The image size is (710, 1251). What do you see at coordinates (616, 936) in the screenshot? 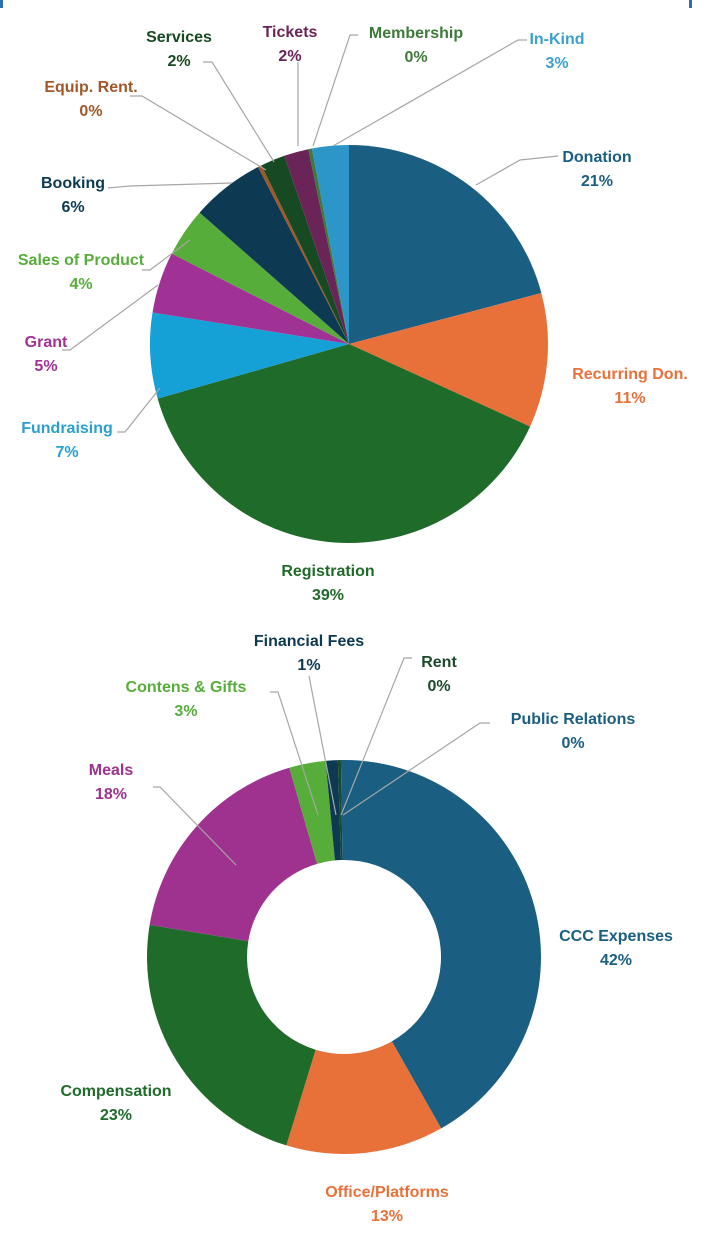
I see `category-label: CCC Expenses` at bounding box center [616, 936].